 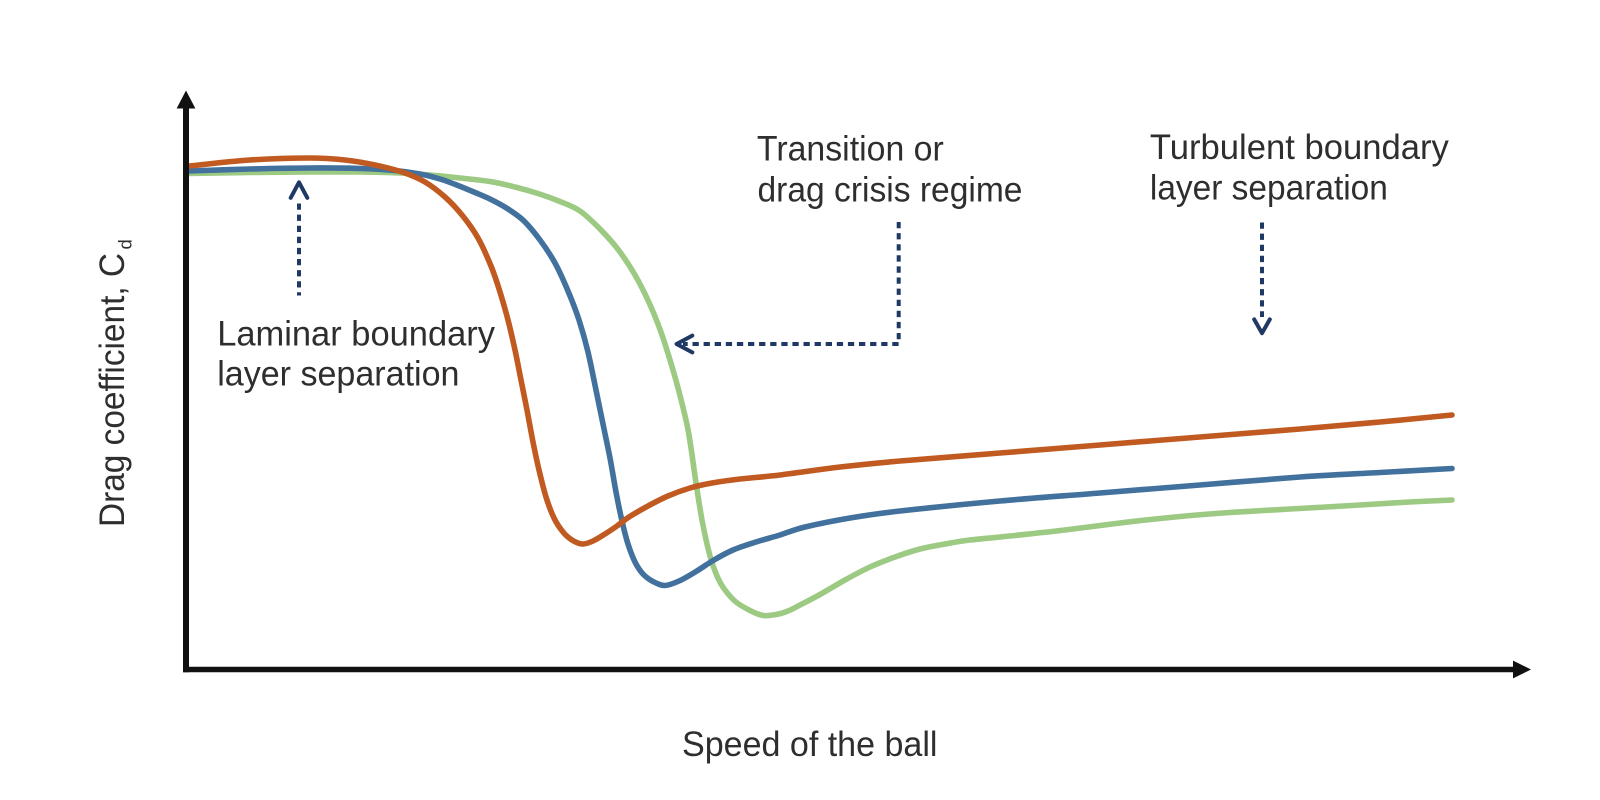 What do you see at coordinates (850, 149) in the screenshot?
I see `svg-text: Transition or` at bounding box center [850, 149].